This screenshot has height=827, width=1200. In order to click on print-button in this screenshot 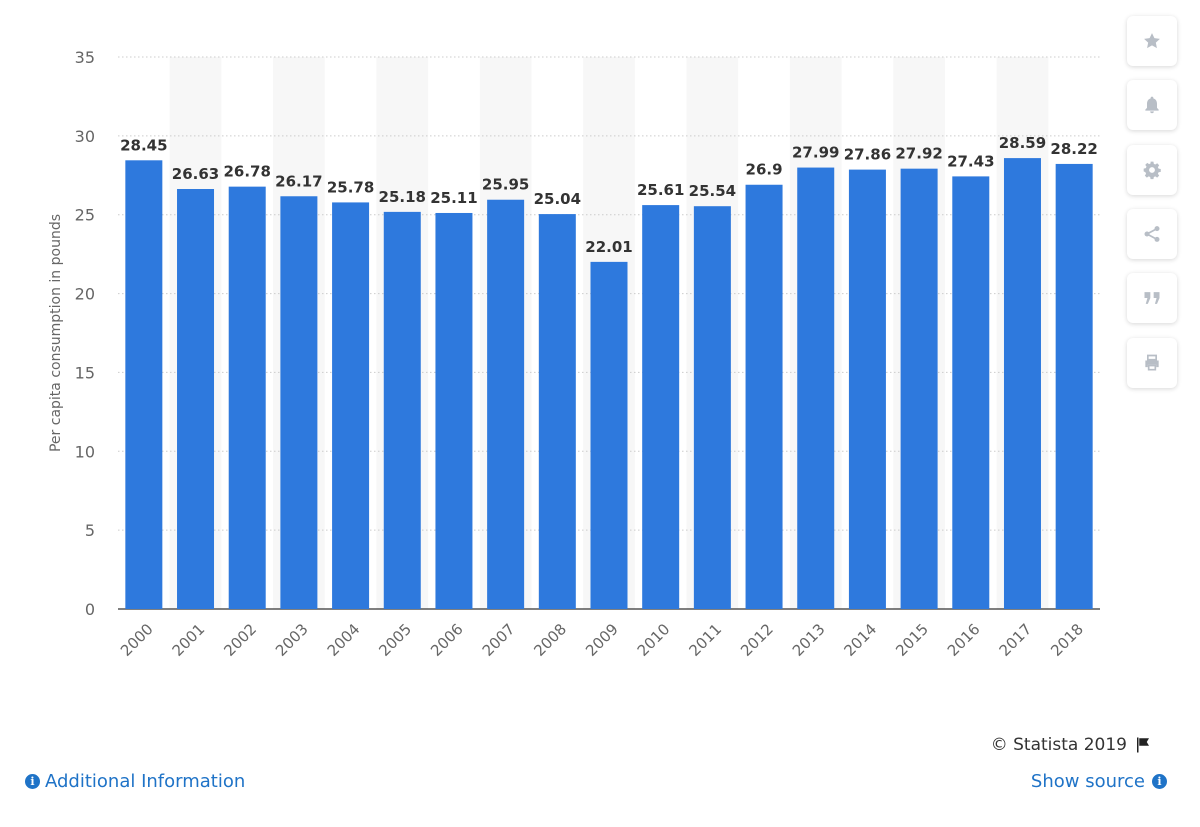, I will do `click(1152, 363)`.